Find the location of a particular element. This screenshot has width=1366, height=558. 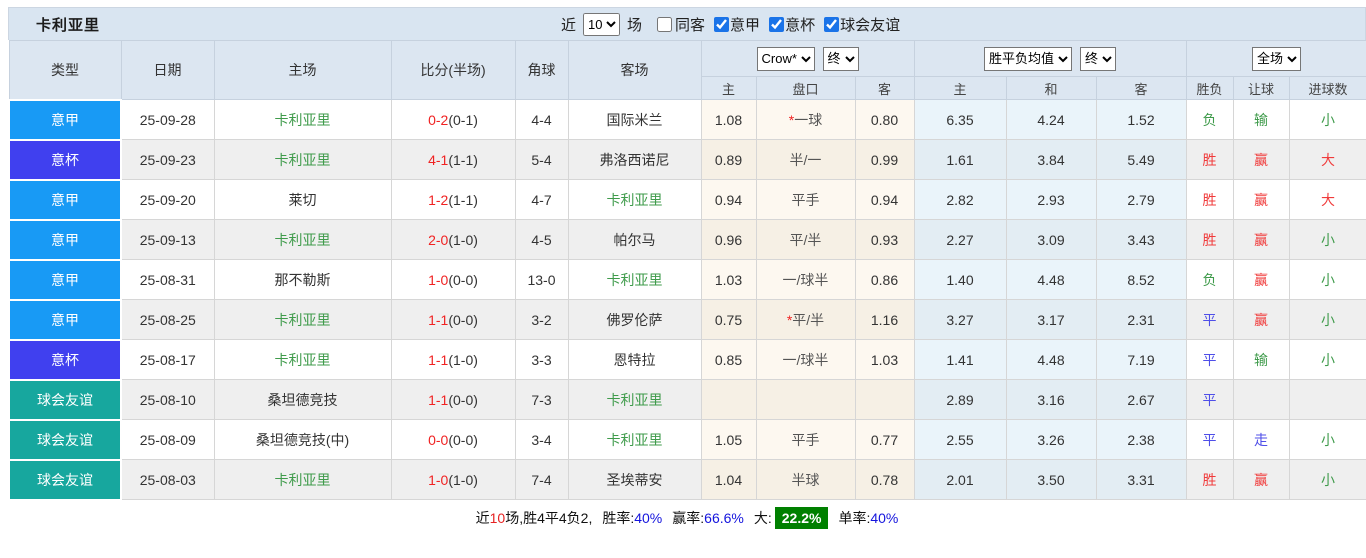

same-away-checkbox is located at coordinates (665, 24).